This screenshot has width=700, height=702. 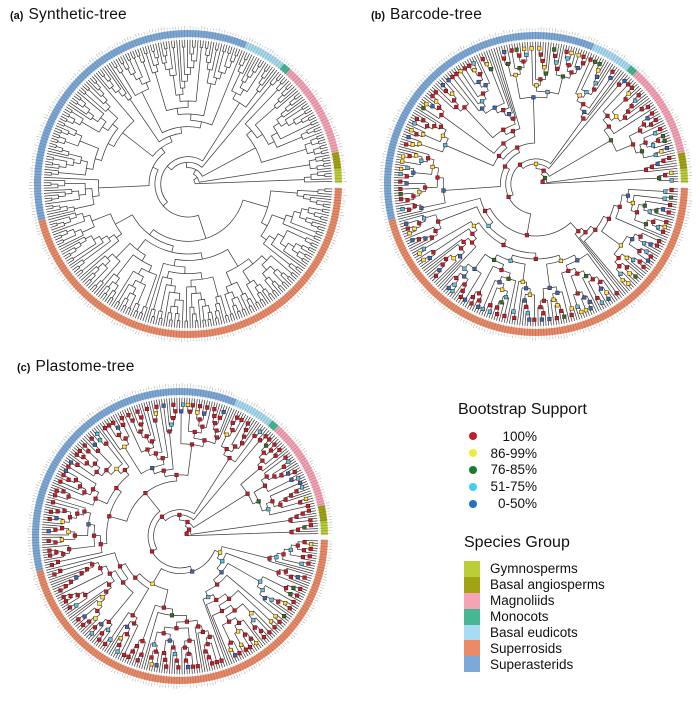 What do you see at coordinates (513, 487) in the screenshot?
I see `support-51-75-label: 51-75%` at bounding box center [513, 487].